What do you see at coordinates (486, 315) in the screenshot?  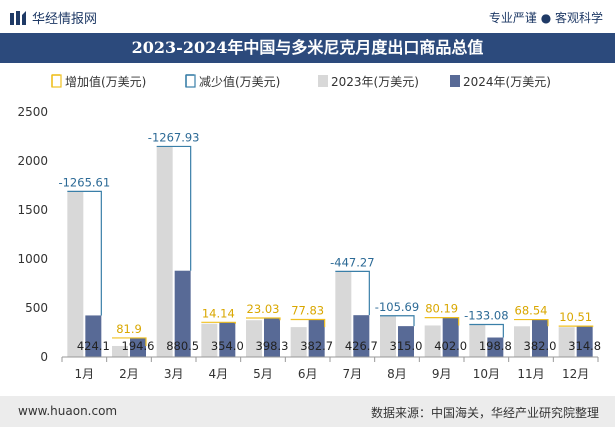 I see `change-label: -133.08` at bounding box center [486, 315].